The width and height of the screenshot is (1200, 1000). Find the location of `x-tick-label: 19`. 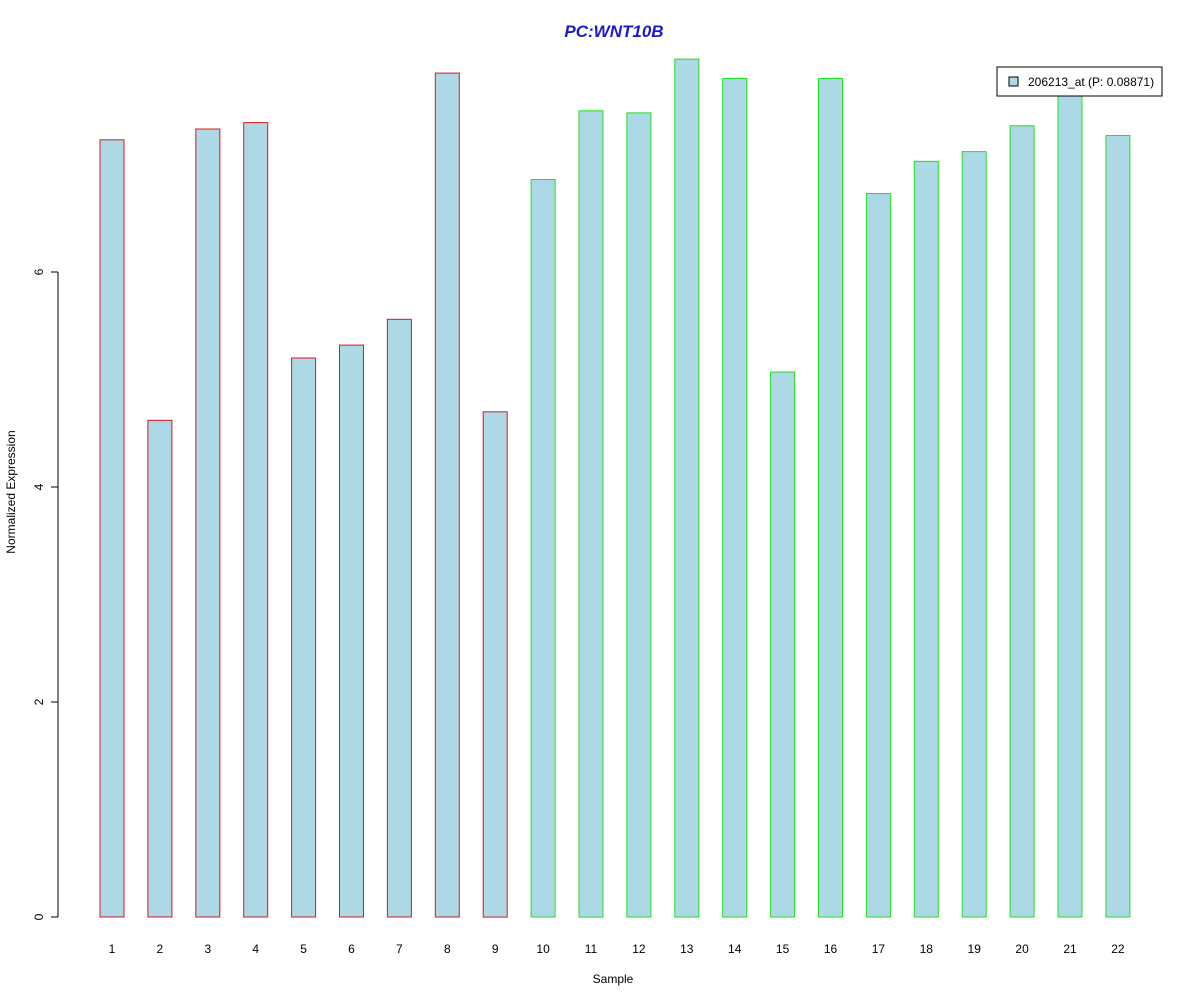

x-tick-label: 19 is located at coordinates (975, 949).